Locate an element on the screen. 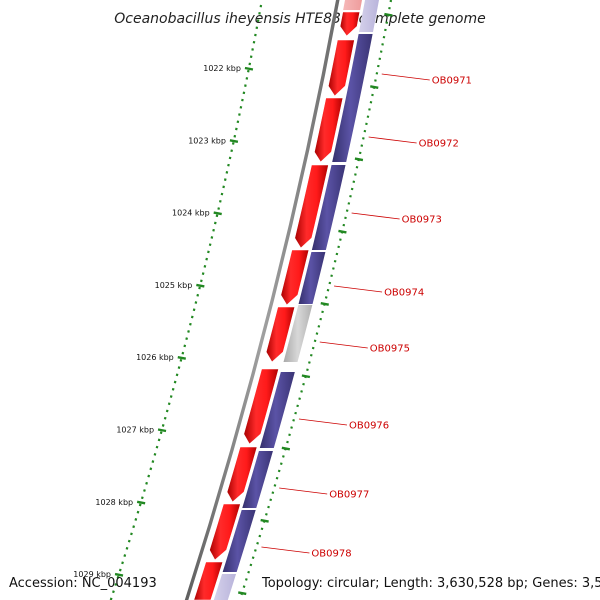 This screenshot has width=600, height=600. gene-label: OB0976 is located at coordinates (369, 426).